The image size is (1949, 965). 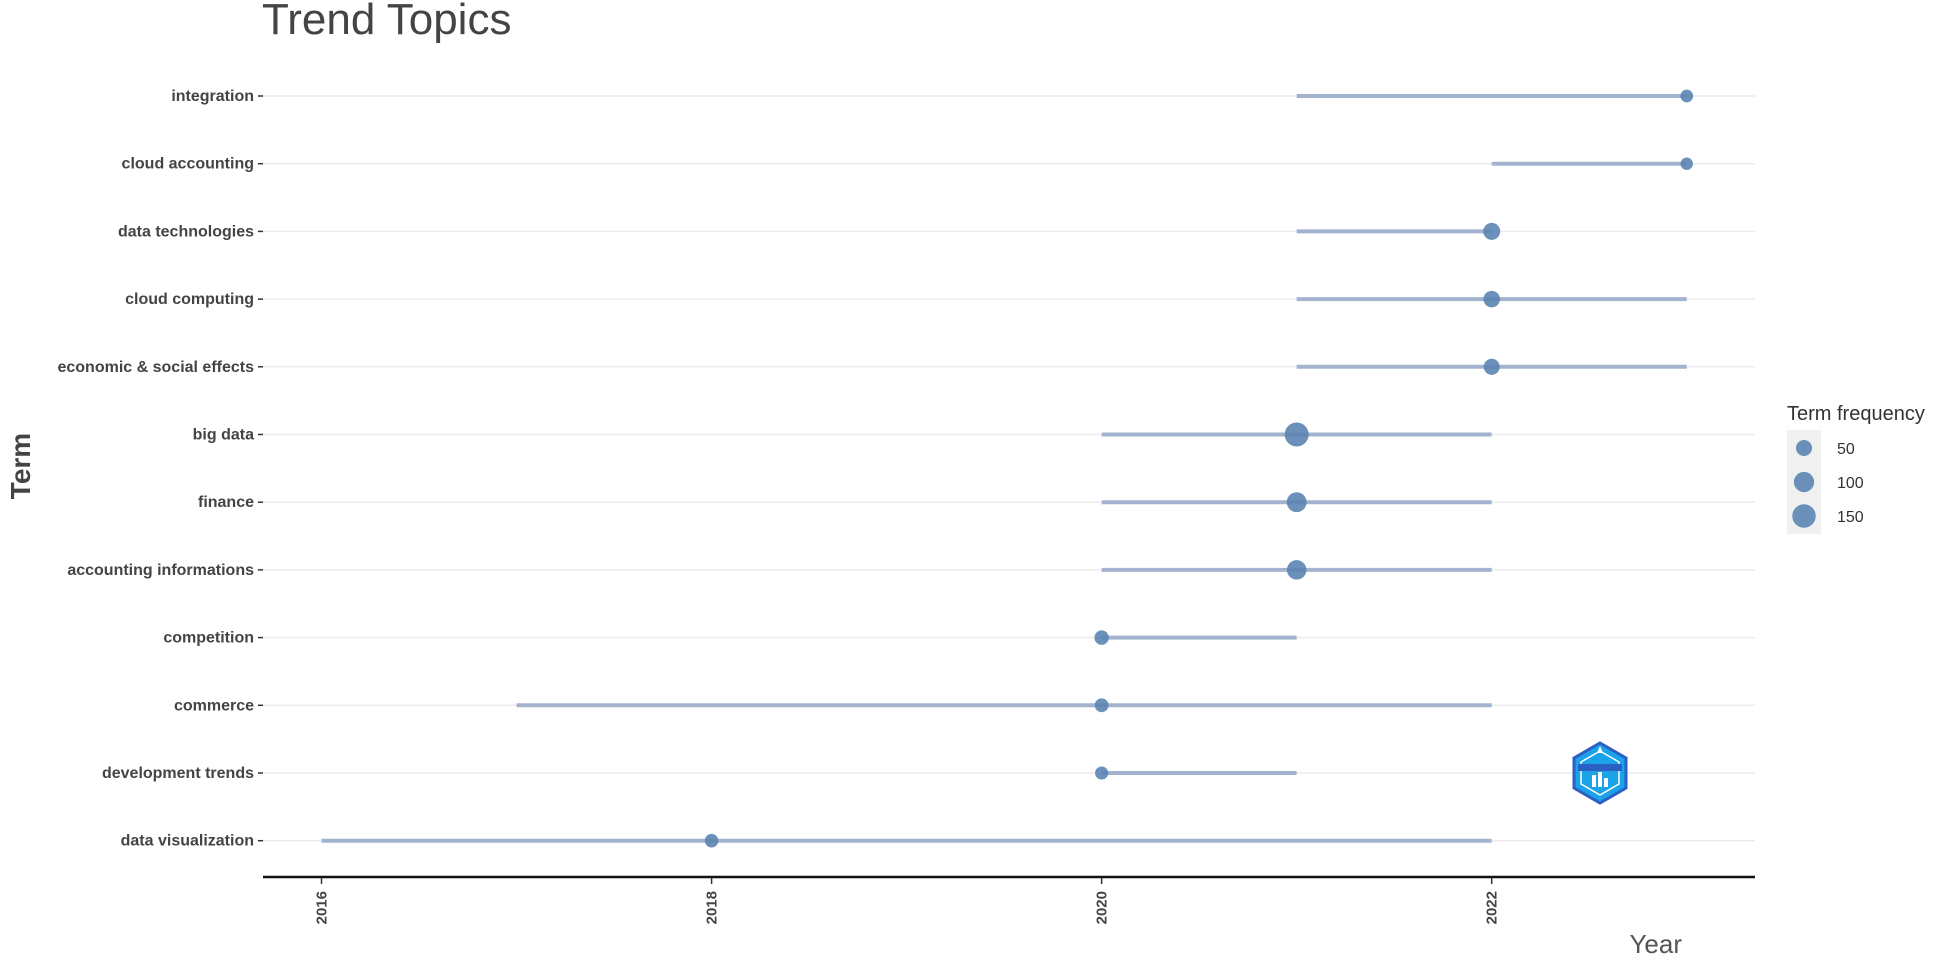 What do you see at coordinates (1492, 907) in the screenshot?
I see `x-tick-label: 2022` at bounding box center [1492, 907].